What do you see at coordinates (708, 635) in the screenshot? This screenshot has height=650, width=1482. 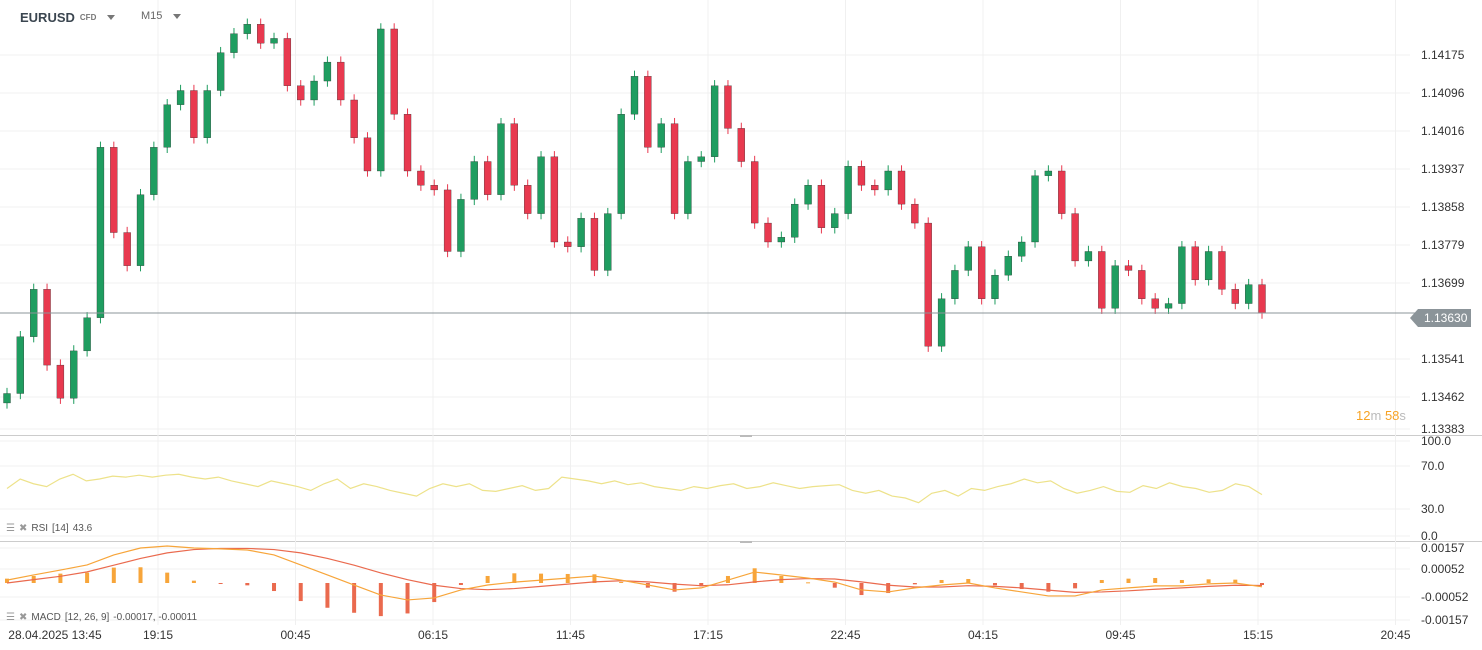 I see `time-tick-label: 17:15` at bounding box center [708, 635].